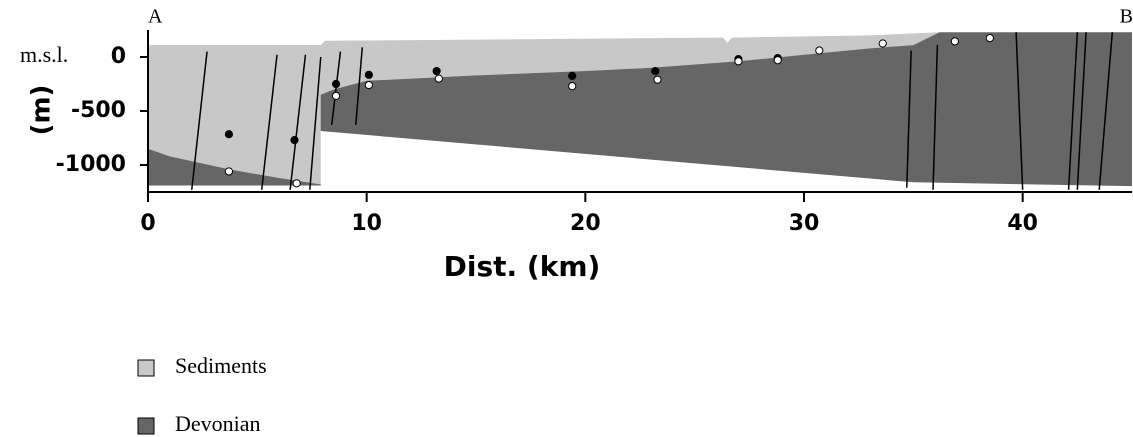 This screenshot has width=1133, height=437. What do you see at coordinates (44, 54) in the screenshot?
I see `zero-label: m.s.l.` at bounding box center [44, 54].